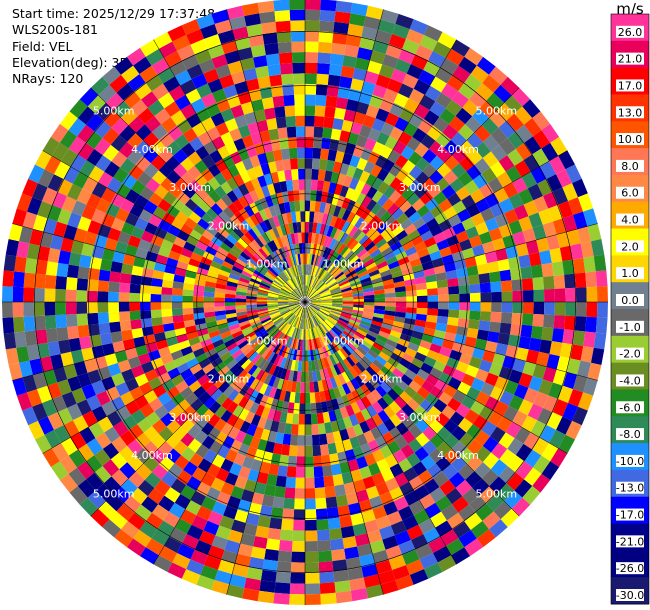 This screenshot has width=650, height=610. What do you see at coordinates (630, 31) in the screenshot?
I see `colorbar-tick-bg` at bounding box center [630, 31].